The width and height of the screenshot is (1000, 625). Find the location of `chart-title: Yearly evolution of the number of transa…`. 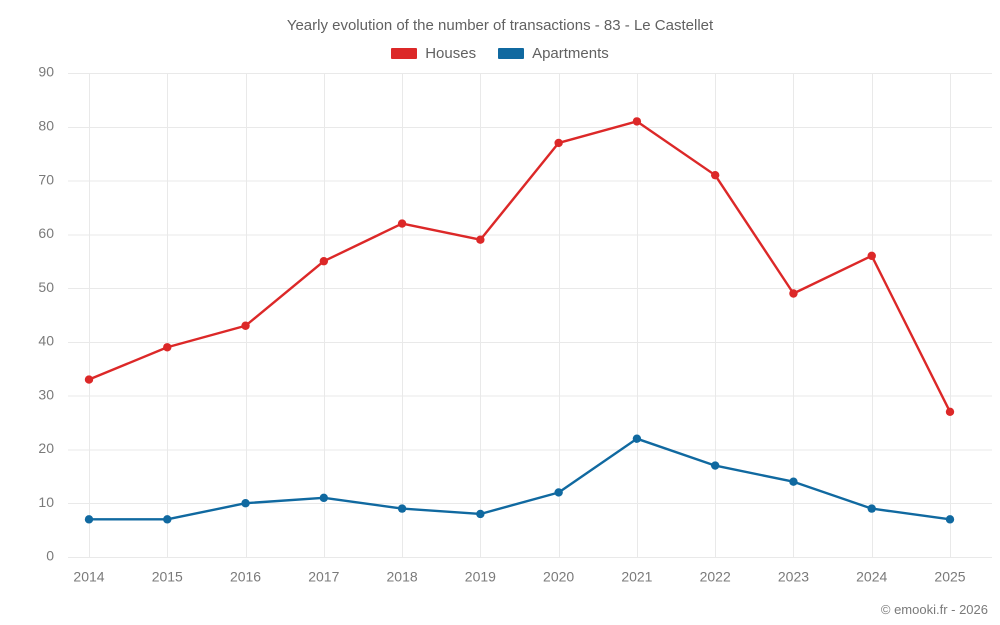

chart-title: Yearly evolution of the number of transa… is located at coordinates (500, 25).